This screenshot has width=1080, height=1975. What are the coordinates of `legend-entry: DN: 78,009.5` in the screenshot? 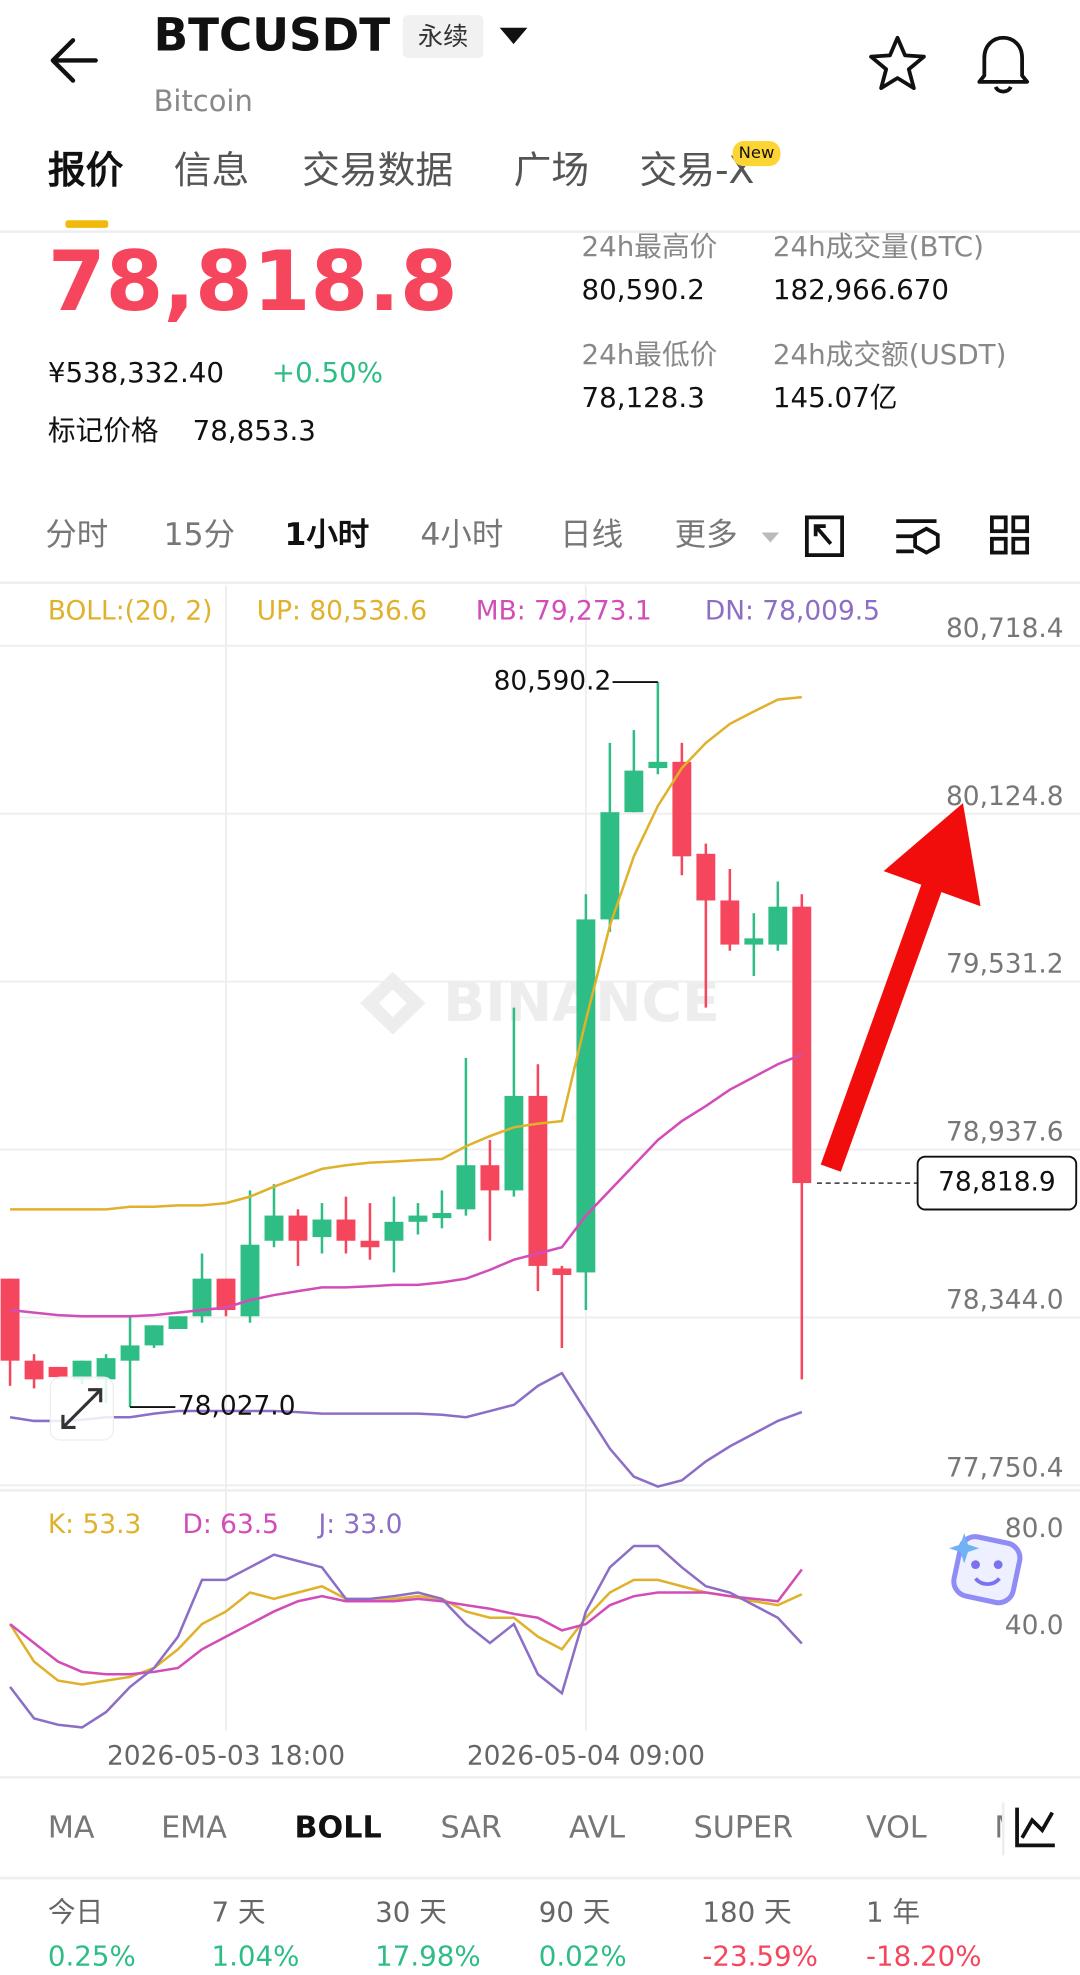 It's located at (792, 610).